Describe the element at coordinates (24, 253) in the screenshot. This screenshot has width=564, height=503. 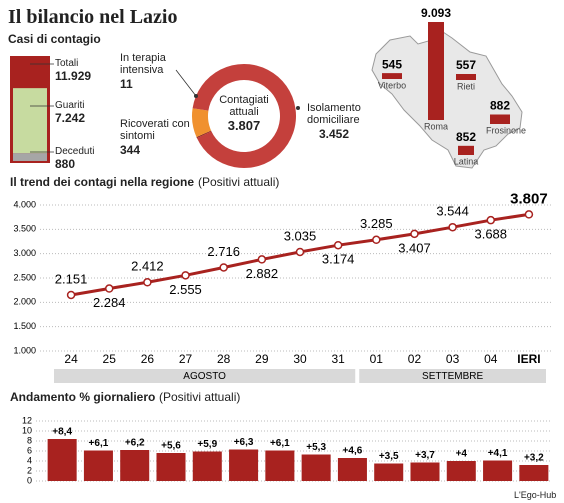
I see `y-tick-label: 3.000` at that location.